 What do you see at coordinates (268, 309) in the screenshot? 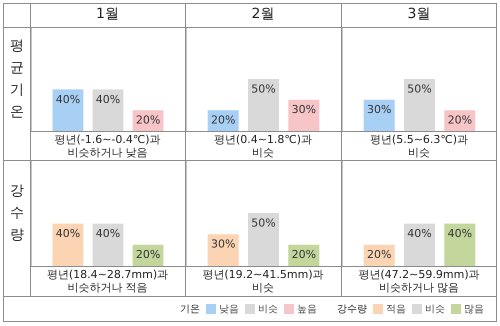
I see `legend-label: 비슷` at bounding box center [268, 309].